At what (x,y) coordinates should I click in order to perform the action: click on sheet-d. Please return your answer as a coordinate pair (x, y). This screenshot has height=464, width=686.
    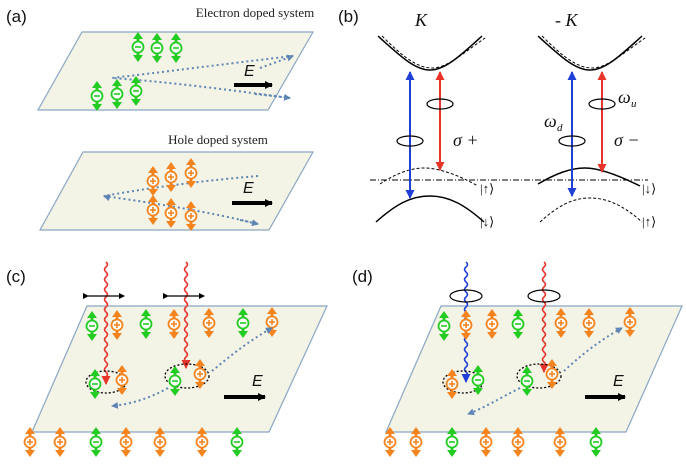
    Looking at the image, I should click on (534, 369).